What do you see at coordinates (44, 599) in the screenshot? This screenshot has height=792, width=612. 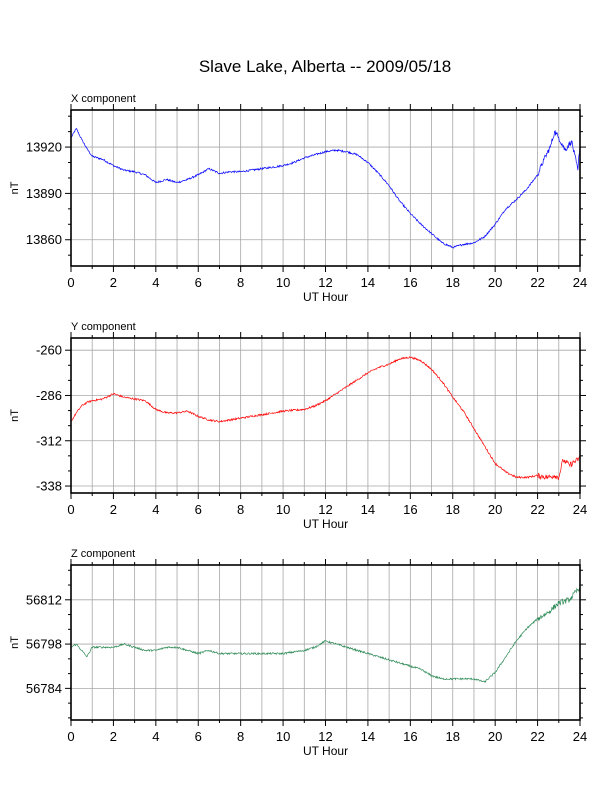 I see `z-y-tick-label: 56812` at bounding box center [44, 599].